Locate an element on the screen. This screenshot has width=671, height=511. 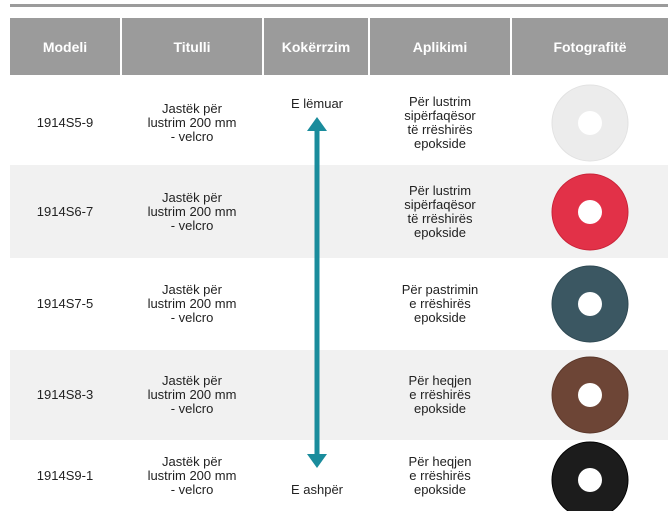
model-cell: 1914S8-3 is located at coordinates (65, 395).